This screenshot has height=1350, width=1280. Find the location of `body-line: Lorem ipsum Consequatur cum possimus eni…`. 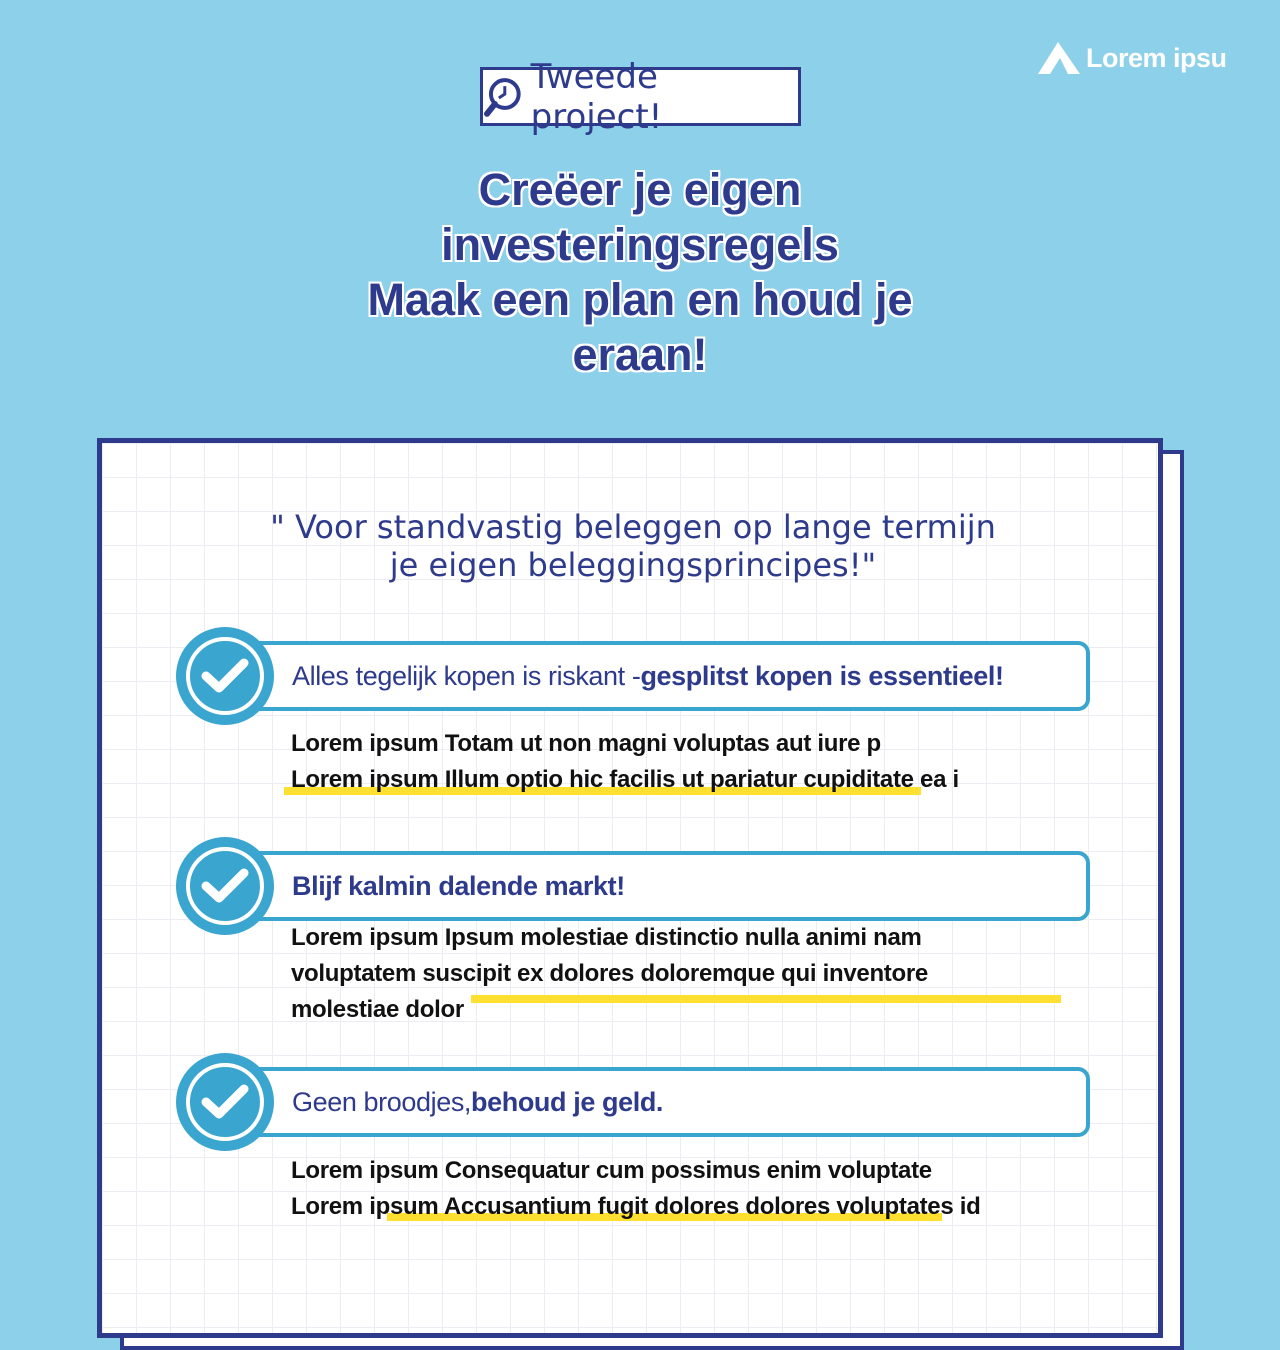

body-line: Lorem ipsum Consequatur cum possimus eni… is located at coordinates (611, 1170).